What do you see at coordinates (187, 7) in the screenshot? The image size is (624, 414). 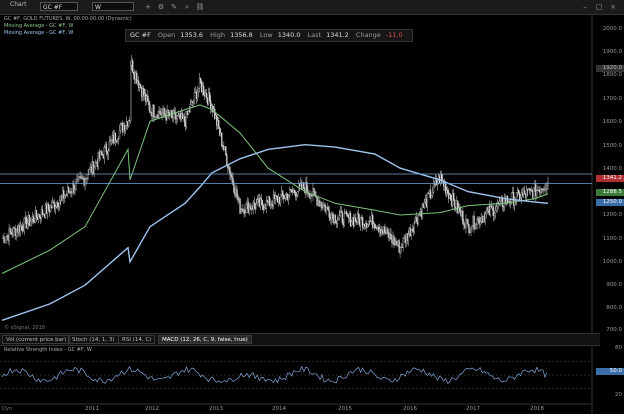 I see `zoom-icon: ⌕` at bounding box center [187, 7].